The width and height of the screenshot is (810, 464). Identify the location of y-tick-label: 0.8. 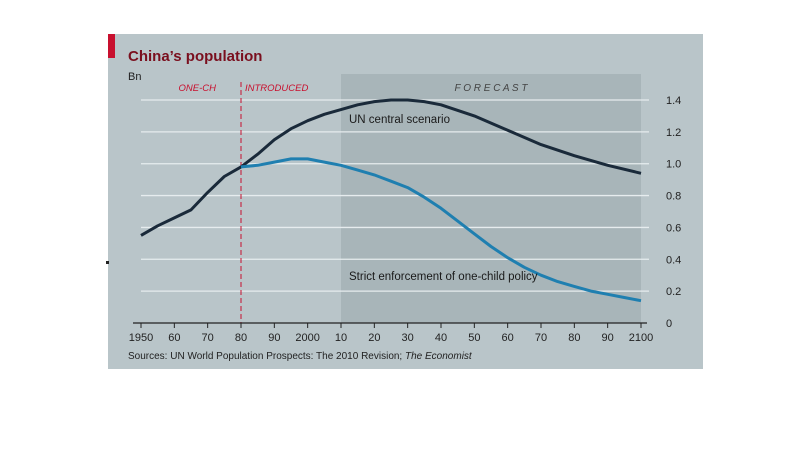
(673, 197).